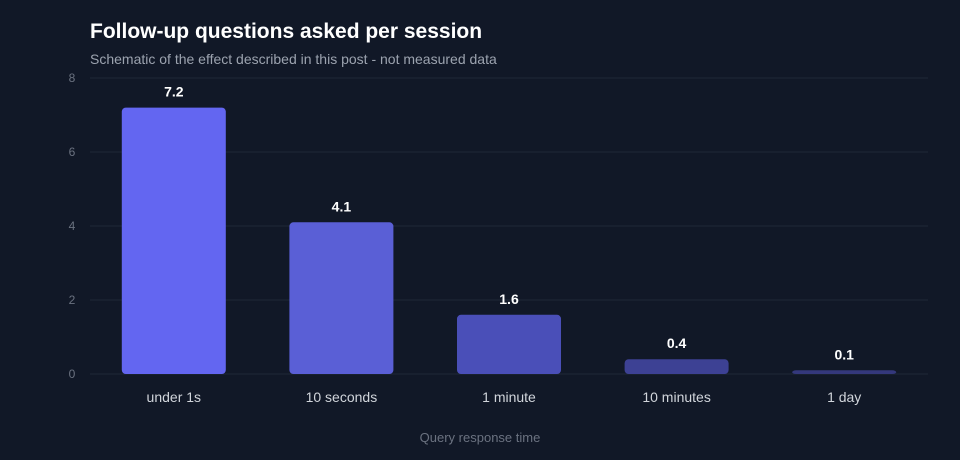 Image resolution: width=960 pixels, height=460 pixels. What do you see at coordinates (509, 299) in the screenshot?
I see `bar-value-label: 1.6` at bounding box center [509, 299].